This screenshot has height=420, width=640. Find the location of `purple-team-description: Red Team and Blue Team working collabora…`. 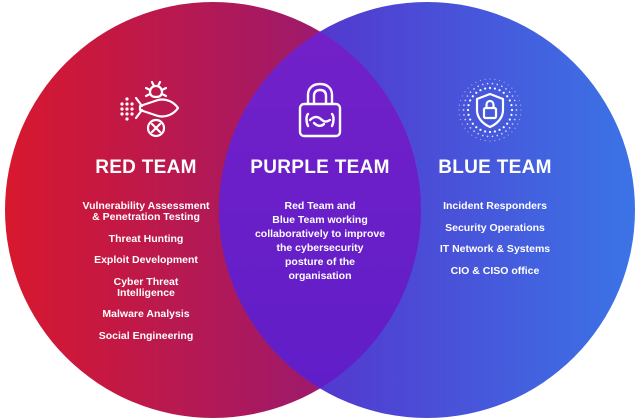

purple-team-description: Red Team and Blue Team working collabora… is located at coordinates (320, 241).